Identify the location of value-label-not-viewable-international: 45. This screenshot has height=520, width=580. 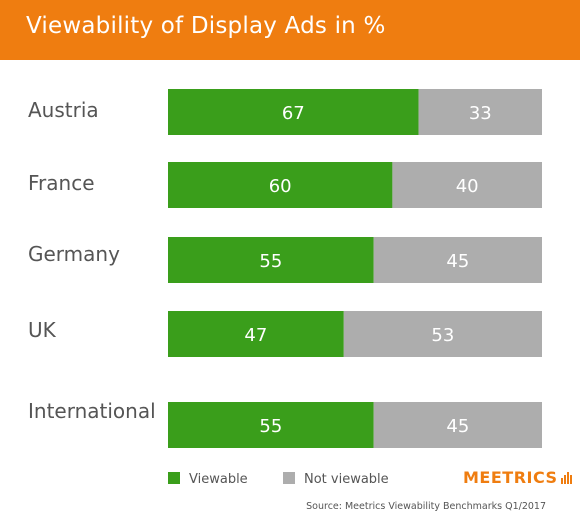
(457, 426).